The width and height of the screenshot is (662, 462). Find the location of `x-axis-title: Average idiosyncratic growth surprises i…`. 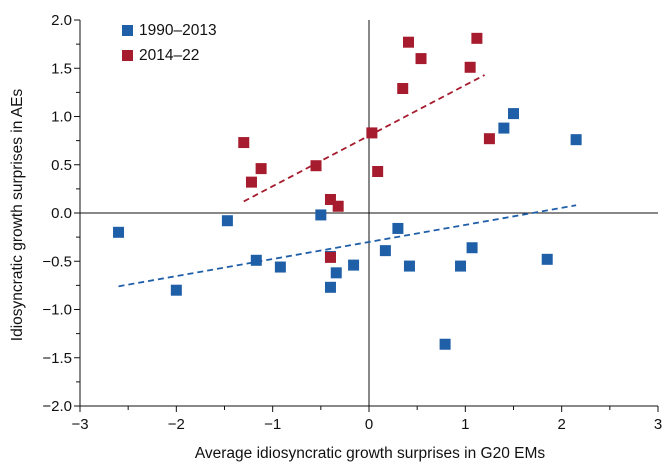

x-axis-title: Average idiosyncratic growth surprises i… is located at coordinates (370, 453).